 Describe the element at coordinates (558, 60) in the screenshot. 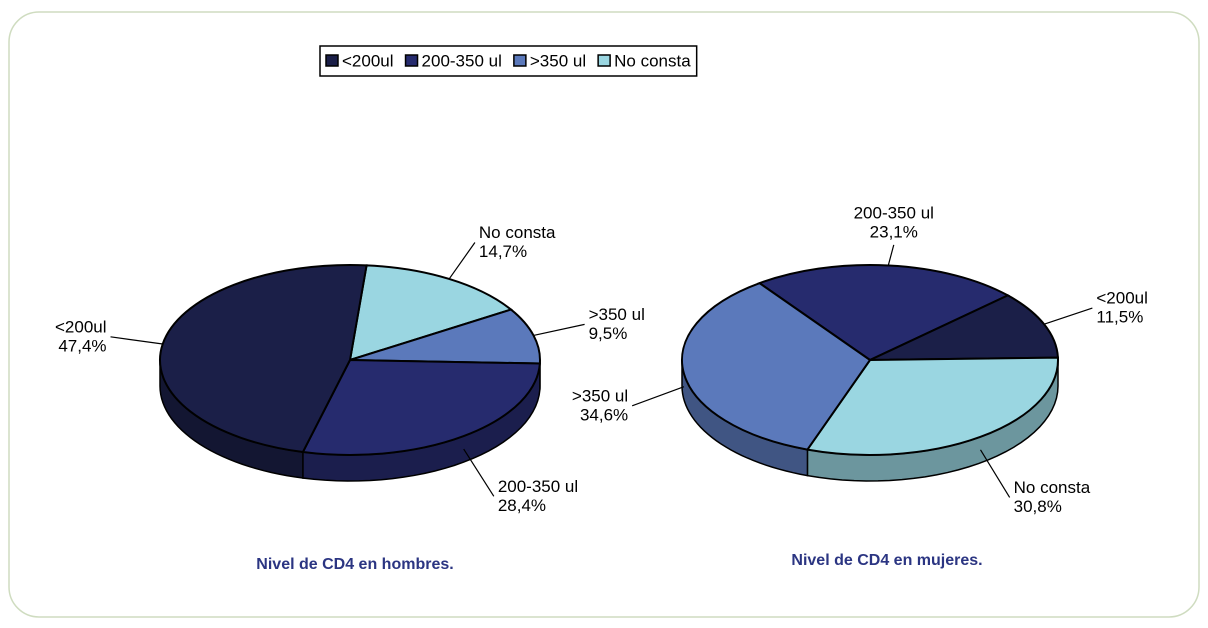

I see `legend-label: >350 ul` at that location.